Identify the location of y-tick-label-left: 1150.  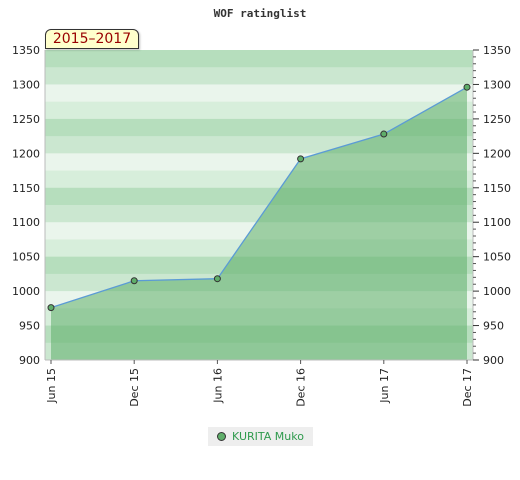
(26, 188).